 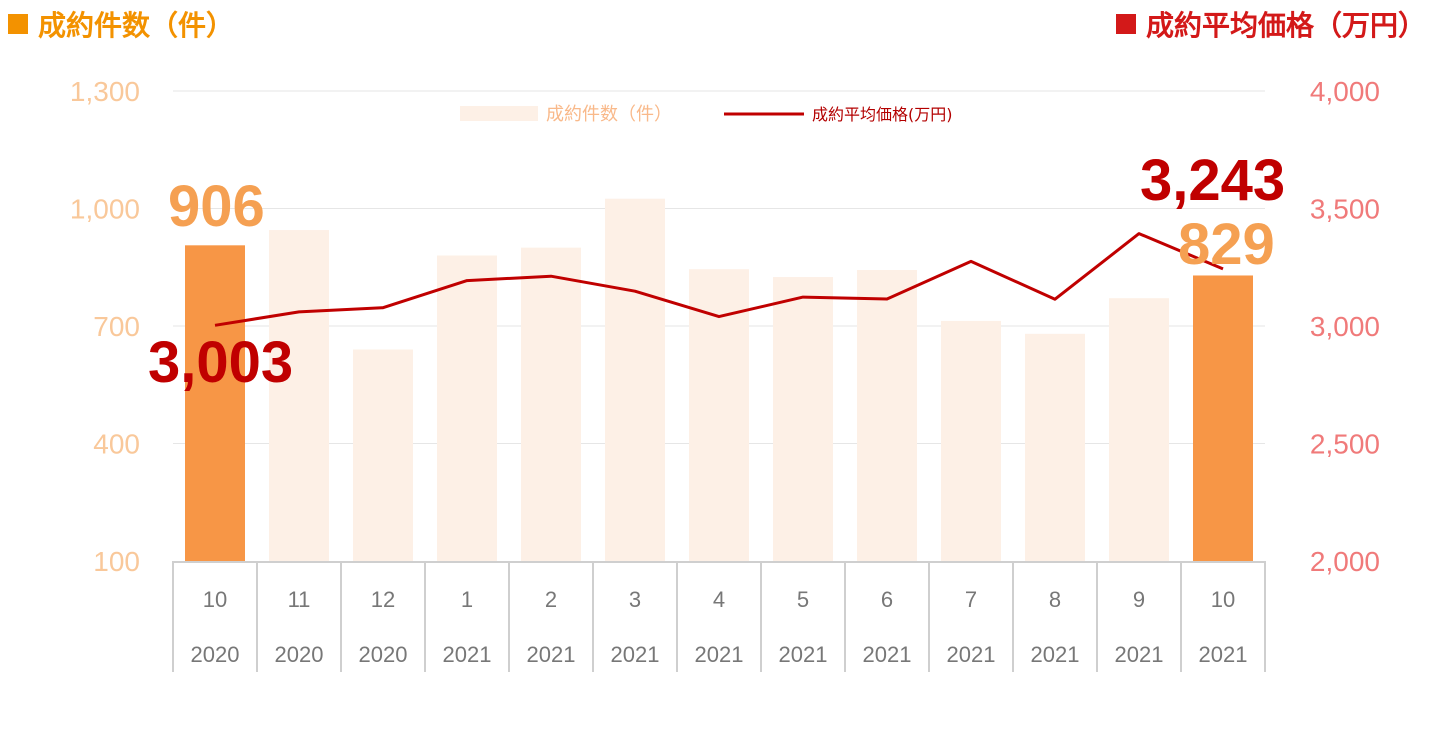 I want to click on last-price-label: 3,243, so click(x=1212, y=180).